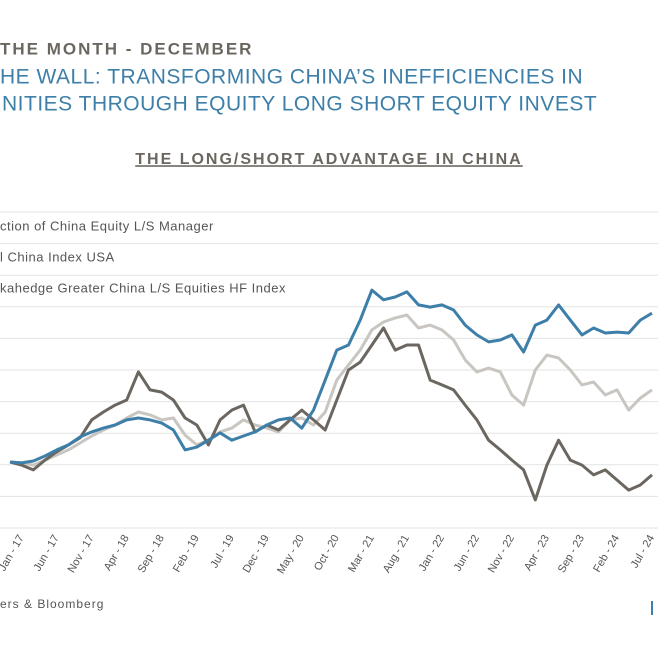 This screenshot has height=658, width=658. Describe the element at coordinates (47, 553) in the screenshot. I see `x-tick-label: Jun - 17` at that location.